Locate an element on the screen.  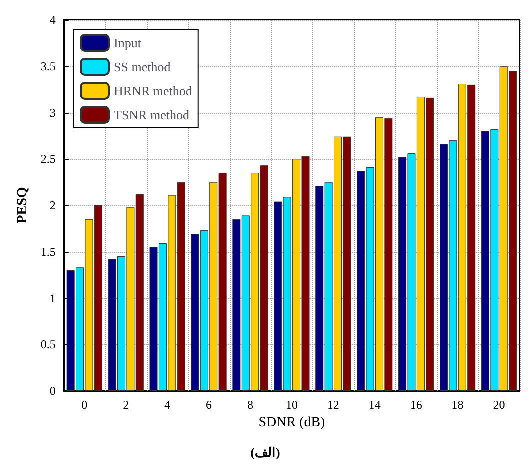
y-tick-label: 0 is located at coordinates (53, 391).